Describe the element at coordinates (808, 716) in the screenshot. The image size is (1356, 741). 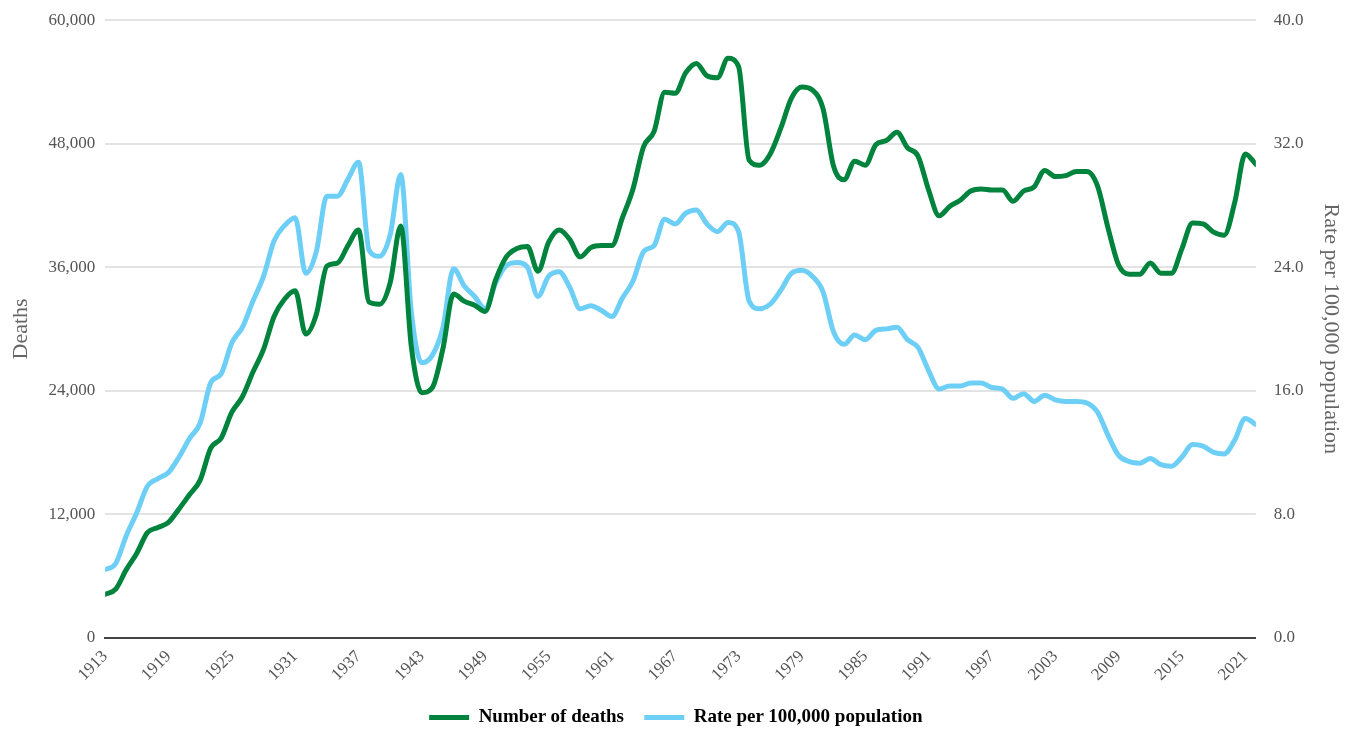
I see `legend-label: Rate per 100,000 population` at that location.